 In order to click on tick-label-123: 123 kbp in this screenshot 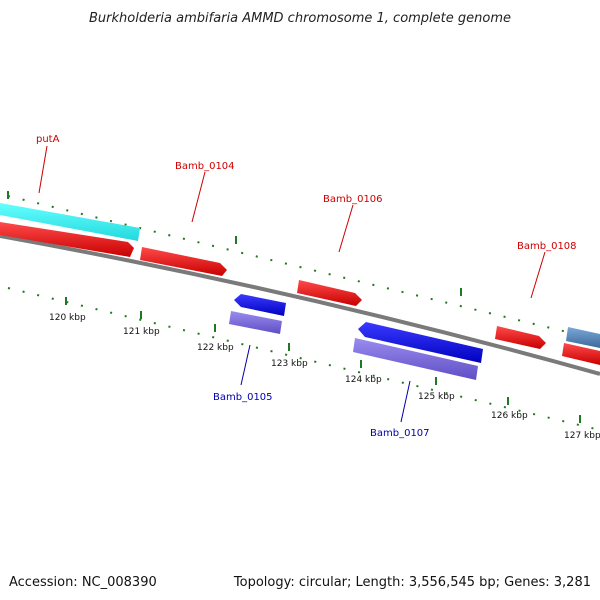, I will do `click(289, 364)`.